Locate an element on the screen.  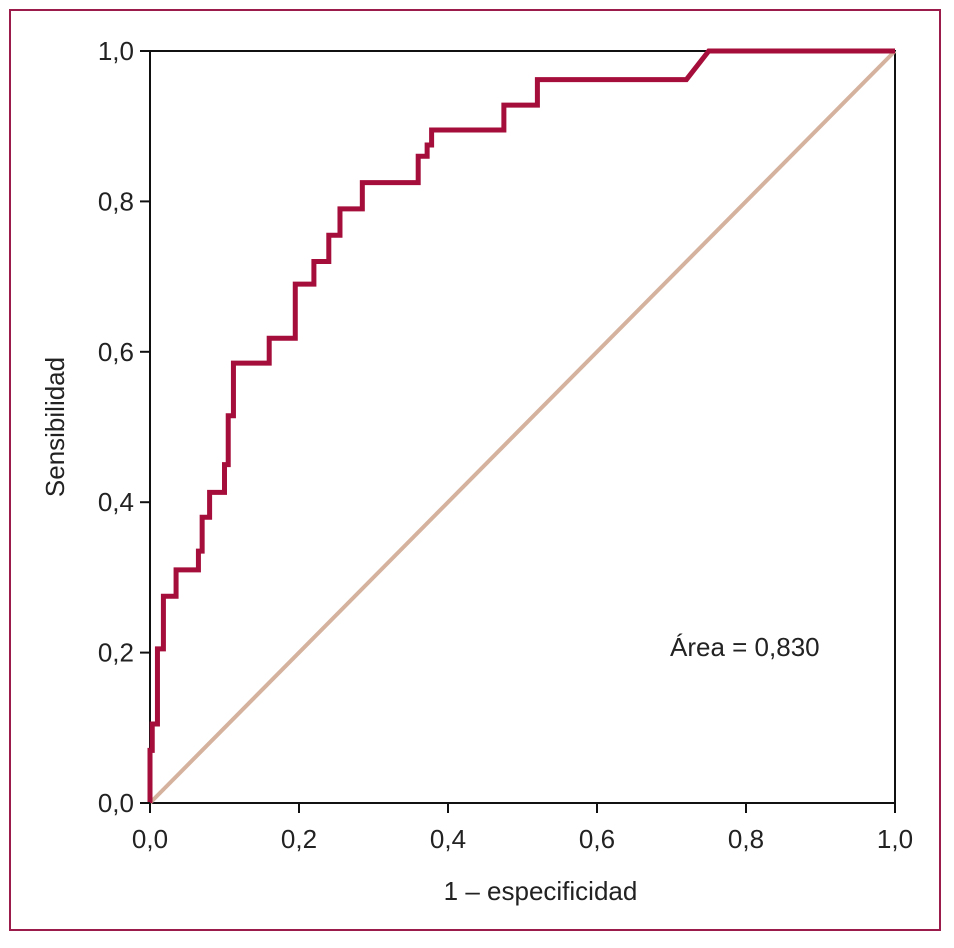
x-tick-label: 0,8 is located at coordinates (746, 839).